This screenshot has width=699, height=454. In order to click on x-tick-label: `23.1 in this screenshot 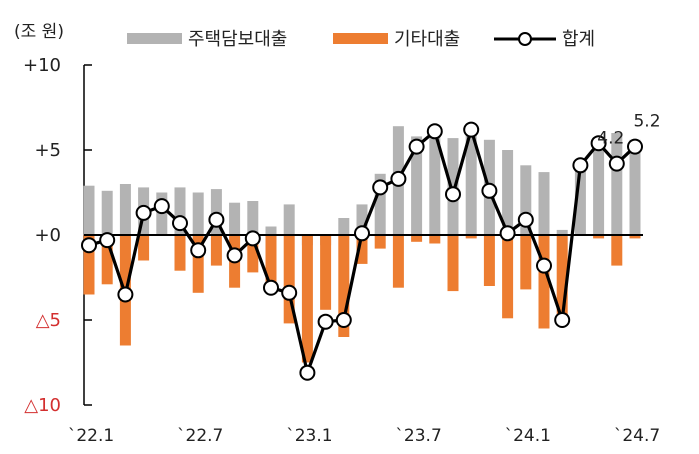, I will do `click(309, 436)`.